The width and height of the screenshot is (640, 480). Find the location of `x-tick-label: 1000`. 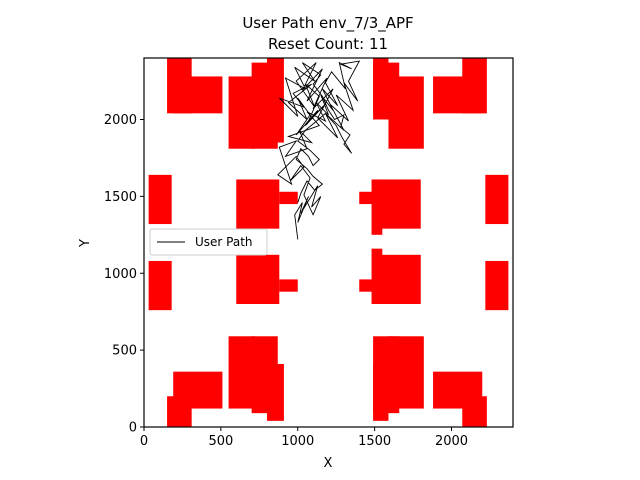

x-tick-label: 1000 is located at coordinates (297, 441).